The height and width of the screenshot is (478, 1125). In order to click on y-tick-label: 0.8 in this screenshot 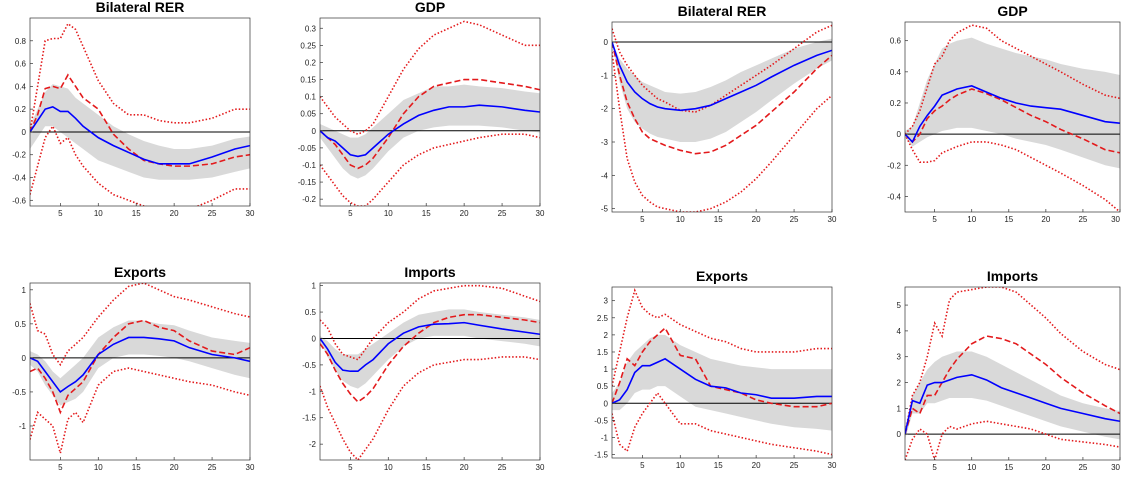, I will do `click(21, 41)`.